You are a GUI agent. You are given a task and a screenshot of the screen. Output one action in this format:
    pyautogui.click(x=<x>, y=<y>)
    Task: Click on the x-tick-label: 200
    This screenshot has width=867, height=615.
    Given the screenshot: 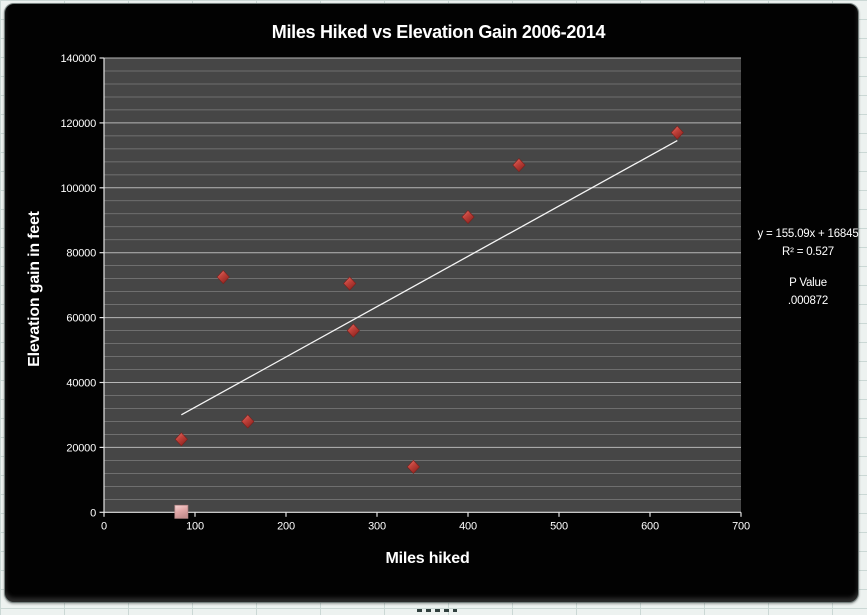 What is the action you would take?
    pyautogui.click(x=286, y=526)
    